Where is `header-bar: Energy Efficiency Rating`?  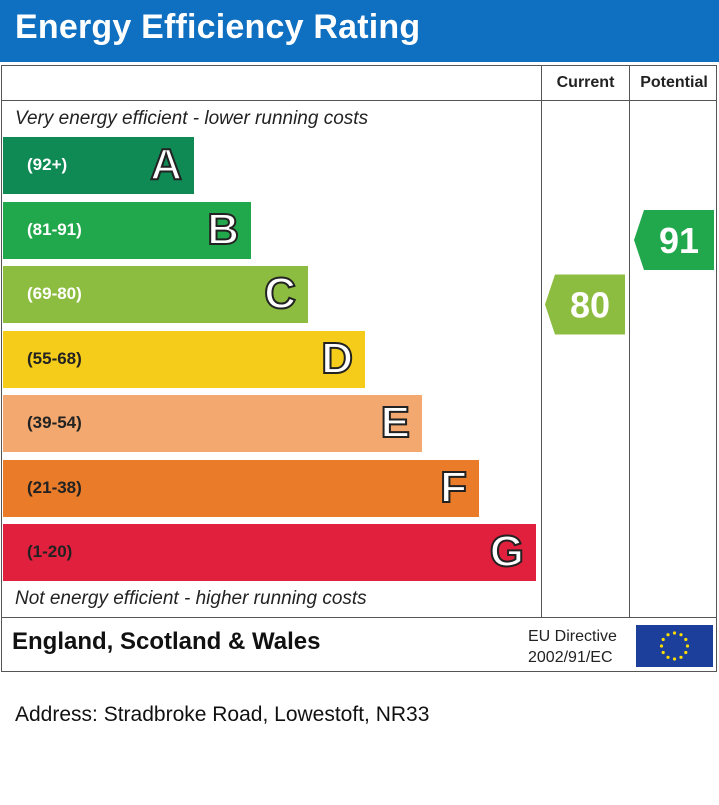
header-bar: Energy Efficiency Rating is located at coordinates (359, 31).